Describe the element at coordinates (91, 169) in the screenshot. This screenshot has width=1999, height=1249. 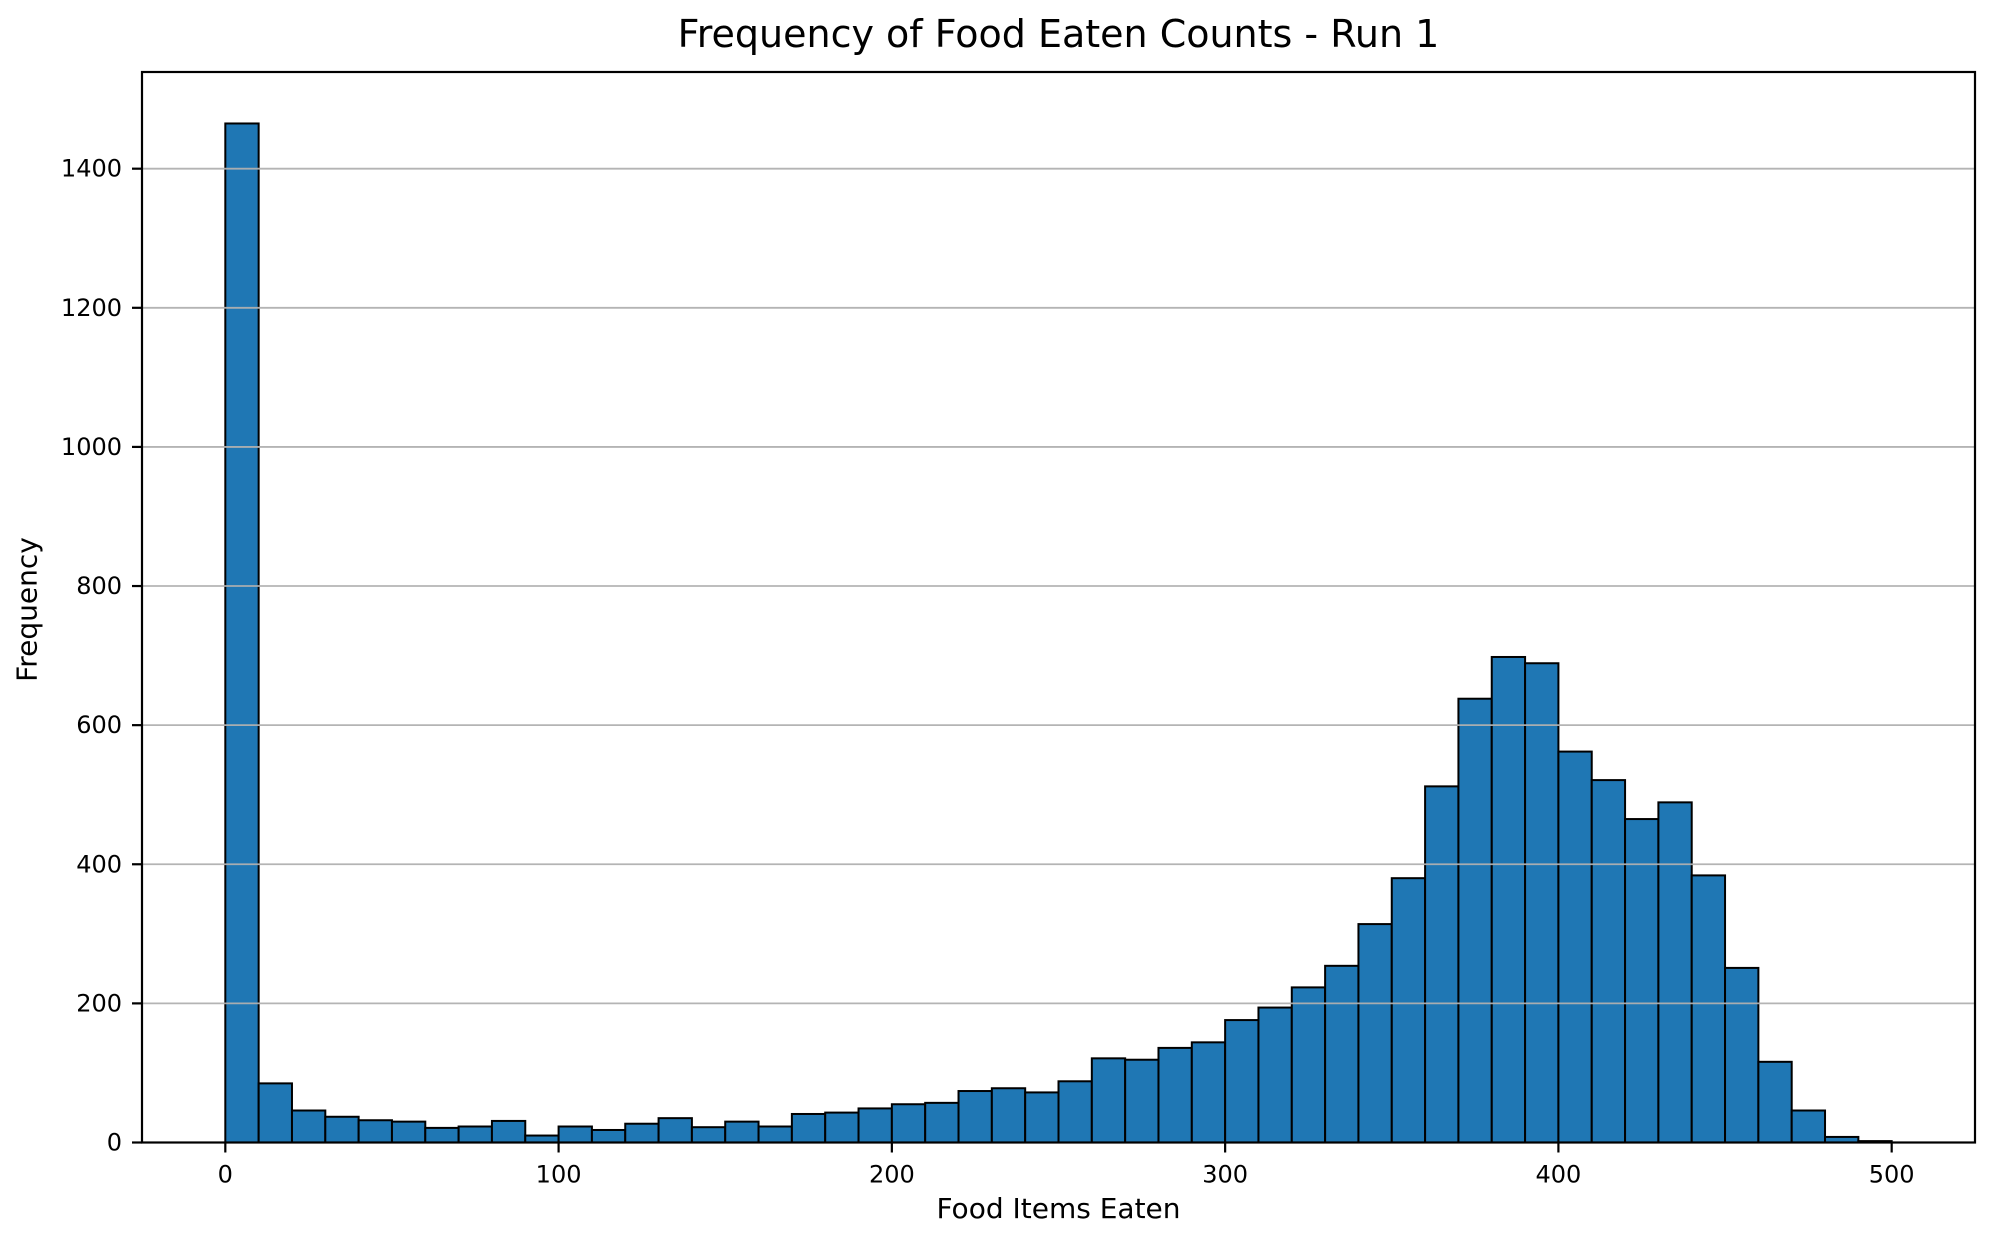
I see `y-tick-label: 1400` at that location.